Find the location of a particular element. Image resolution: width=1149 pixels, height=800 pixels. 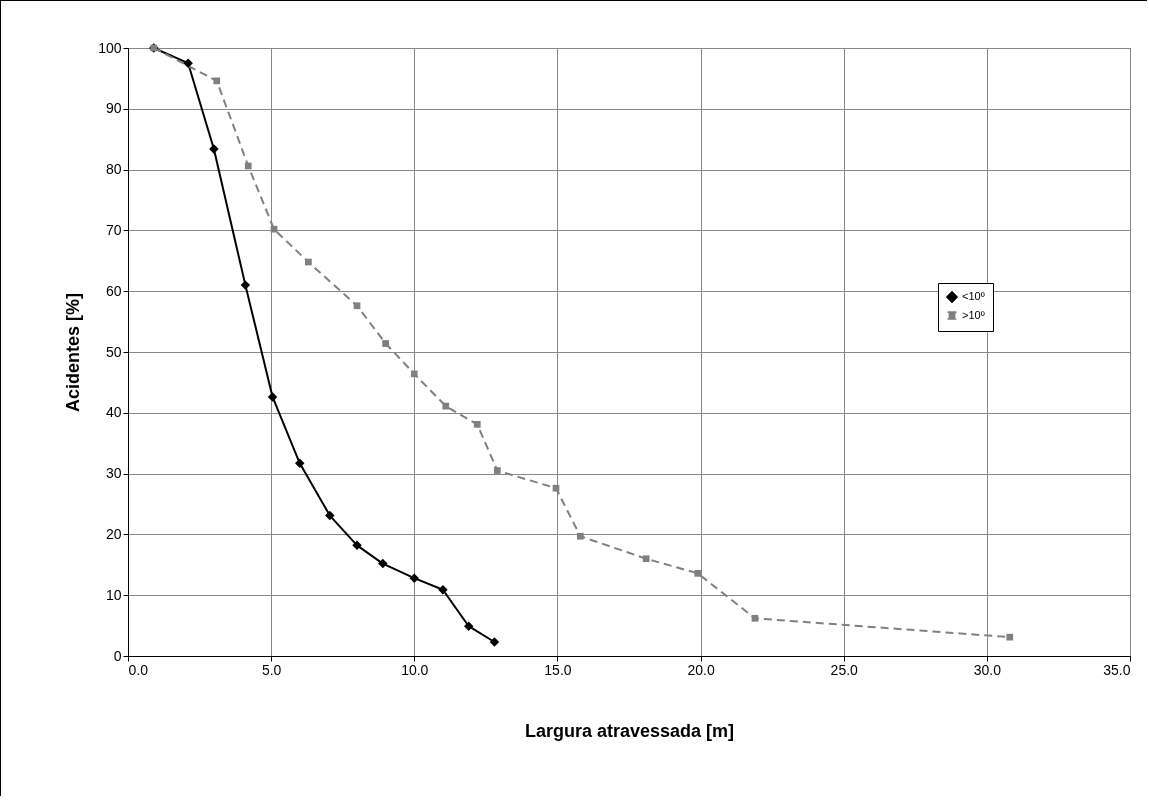

x-tick-label: 15.0 is located at coordinates (558, 669).